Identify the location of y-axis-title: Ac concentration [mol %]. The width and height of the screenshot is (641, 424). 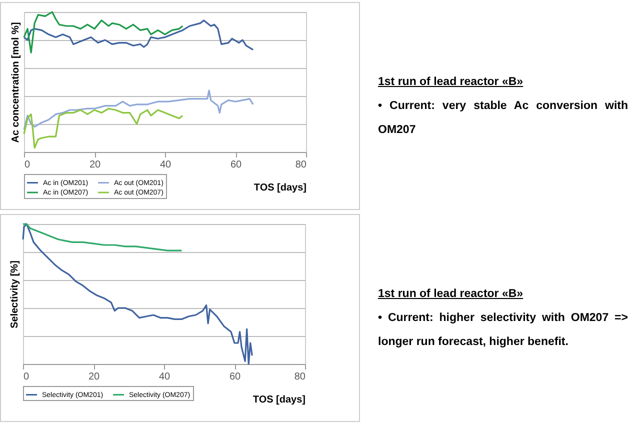
(16, 82).